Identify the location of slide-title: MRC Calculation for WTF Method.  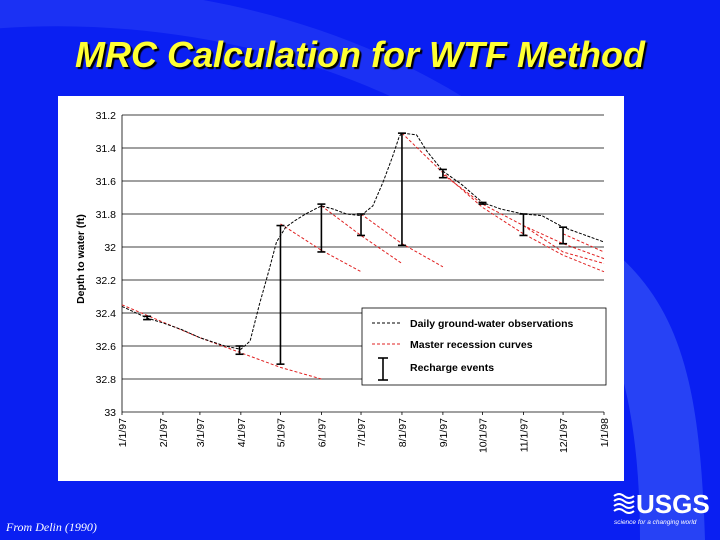
(360, 54).